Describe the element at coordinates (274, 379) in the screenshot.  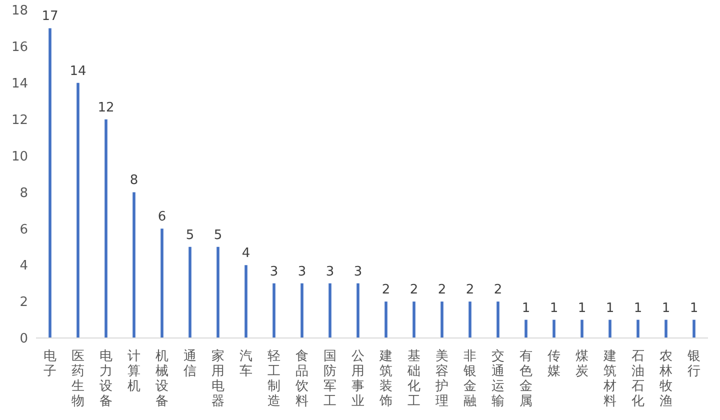
I see `x-tick-label: 轻工制造` at that location.